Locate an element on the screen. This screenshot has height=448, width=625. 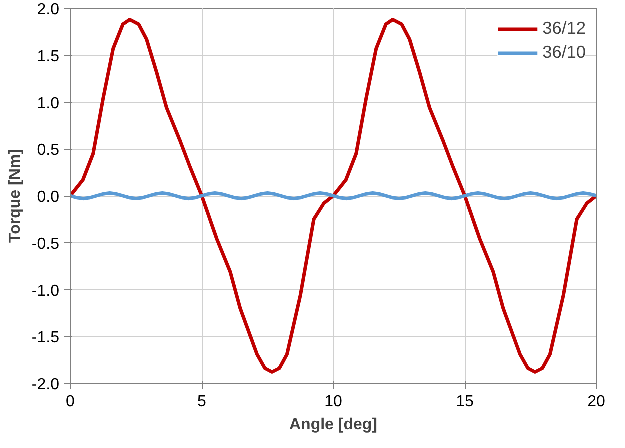
y-tick-label: 2.0 is located at coordinates (48, 10).